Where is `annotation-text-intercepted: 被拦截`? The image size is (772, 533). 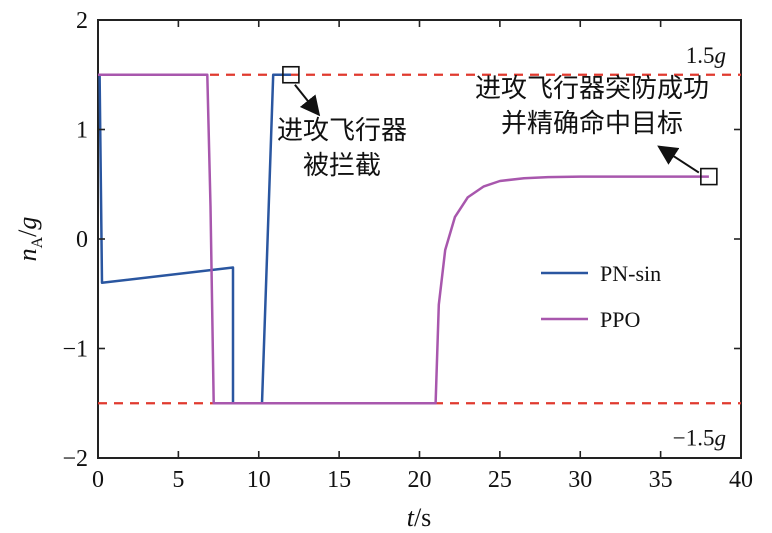 annotation-text-intercepted: 被拦截 is located at coordinates (342, 166).